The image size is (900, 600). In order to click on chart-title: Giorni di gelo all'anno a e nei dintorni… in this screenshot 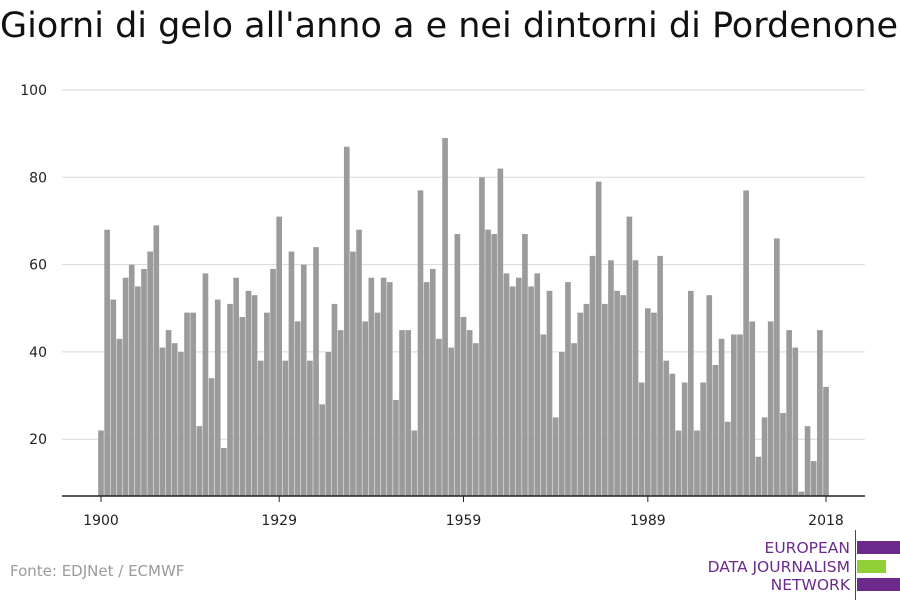, I will do `click(449, 26)`.